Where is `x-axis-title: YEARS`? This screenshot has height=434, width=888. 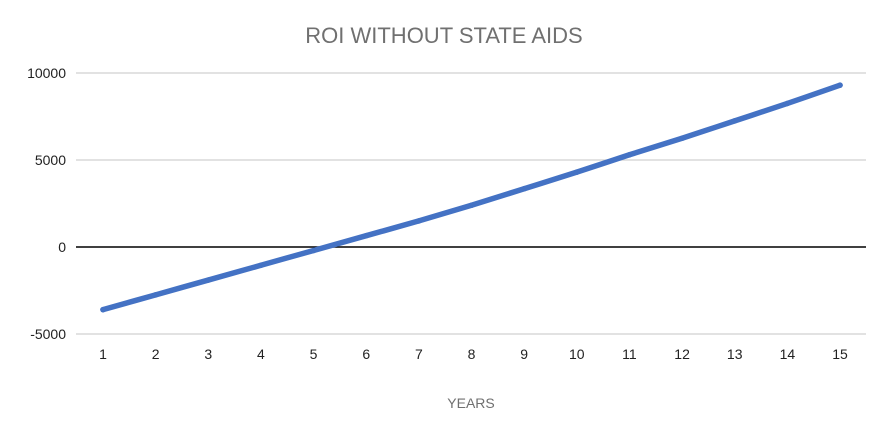 x-axis-title: YEARS is located at coordinates (470, 403).